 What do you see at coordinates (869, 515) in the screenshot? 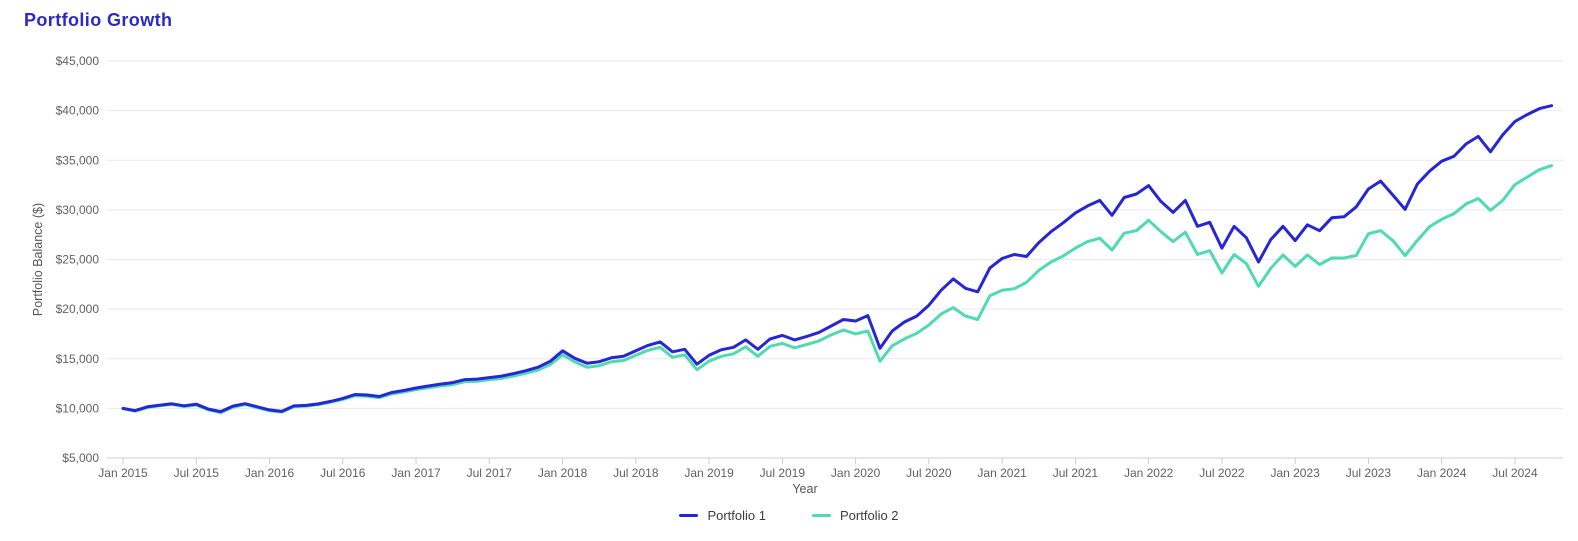
I see `legend-label: Portfolio 2` at bounding box center [869, 515].